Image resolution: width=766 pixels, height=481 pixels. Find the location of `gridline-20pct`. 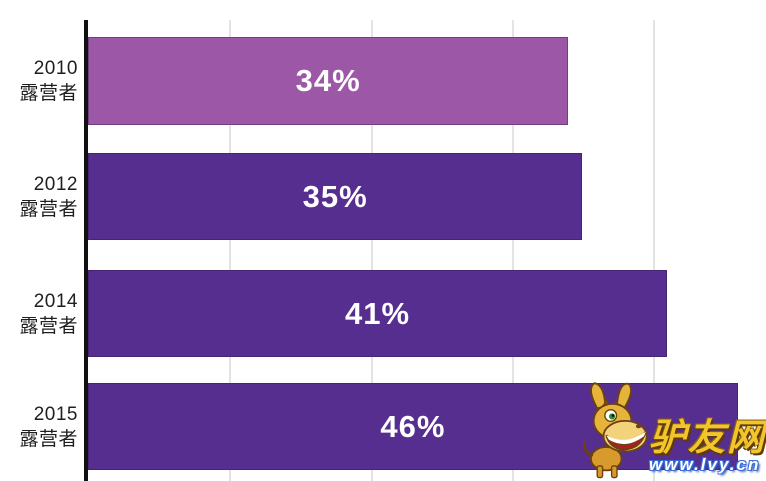

gridline-20pct is located at coordinates (371, 250).